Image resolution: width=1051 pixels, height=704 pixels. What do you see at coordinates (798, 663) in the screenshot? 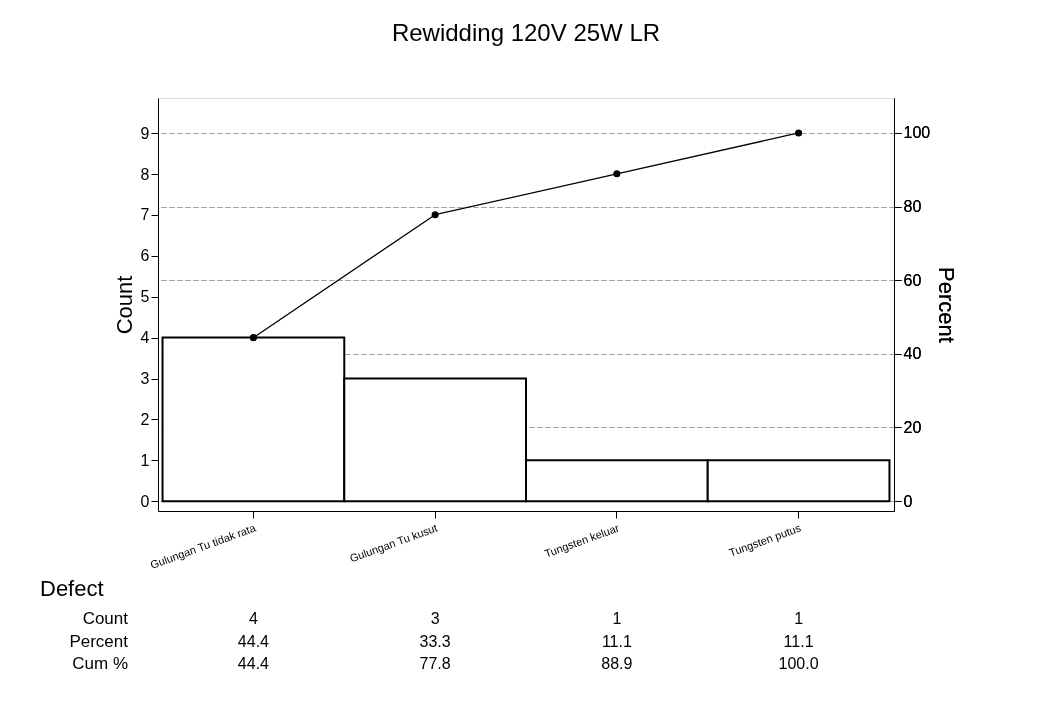
I see `data-label: 100.0` at bounding box center [798, 663].